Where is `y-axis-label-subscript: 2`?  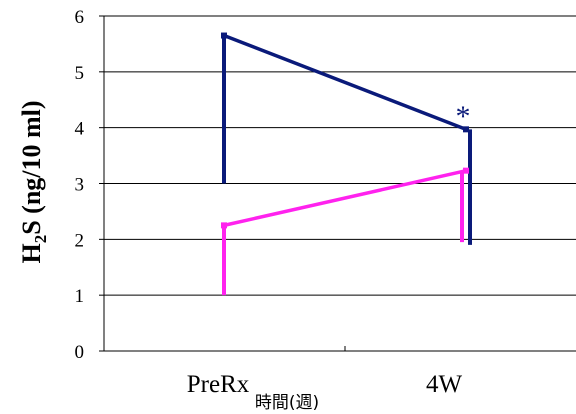
y-axis-label-subscript: 2 is located at coordinates (40, 239).